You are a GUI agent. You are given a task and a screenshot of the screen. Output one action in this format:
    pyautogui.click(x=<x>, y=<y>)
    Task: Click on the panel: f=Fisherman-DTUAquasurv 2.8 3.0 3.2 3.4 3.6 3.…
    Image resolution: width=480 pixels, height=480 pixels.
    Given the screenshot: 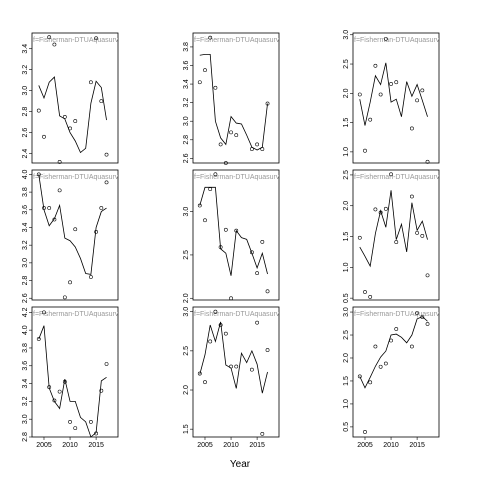 What is the action you would take?
    pyautogui.click(x=70, y=377)
    